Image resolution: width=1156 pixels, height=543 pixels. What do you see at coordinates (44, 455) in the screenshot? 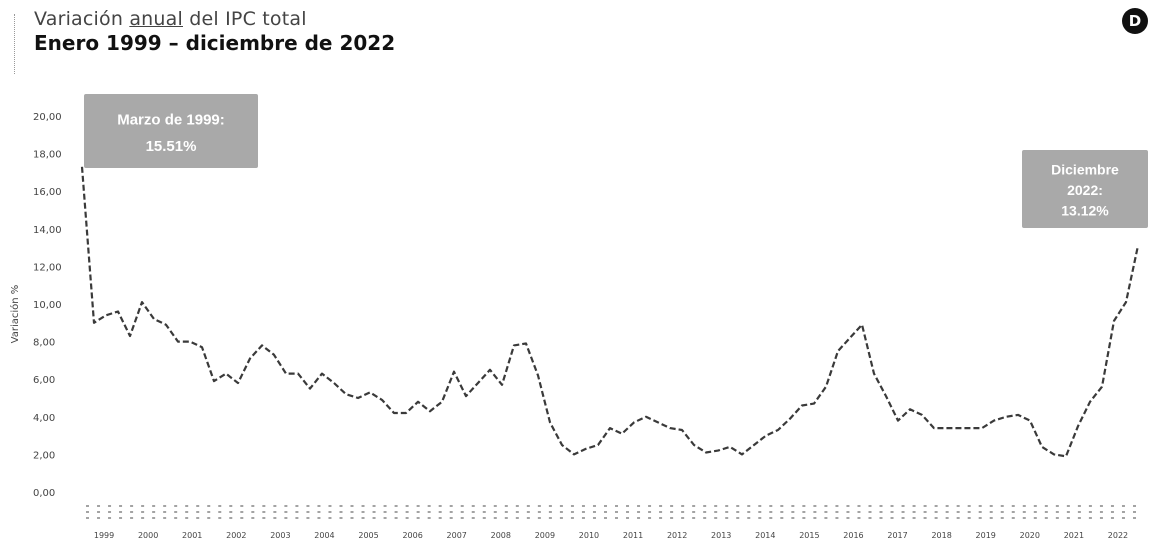
I see `y-tick-label: 2,00` at bounding box center [44, 455].